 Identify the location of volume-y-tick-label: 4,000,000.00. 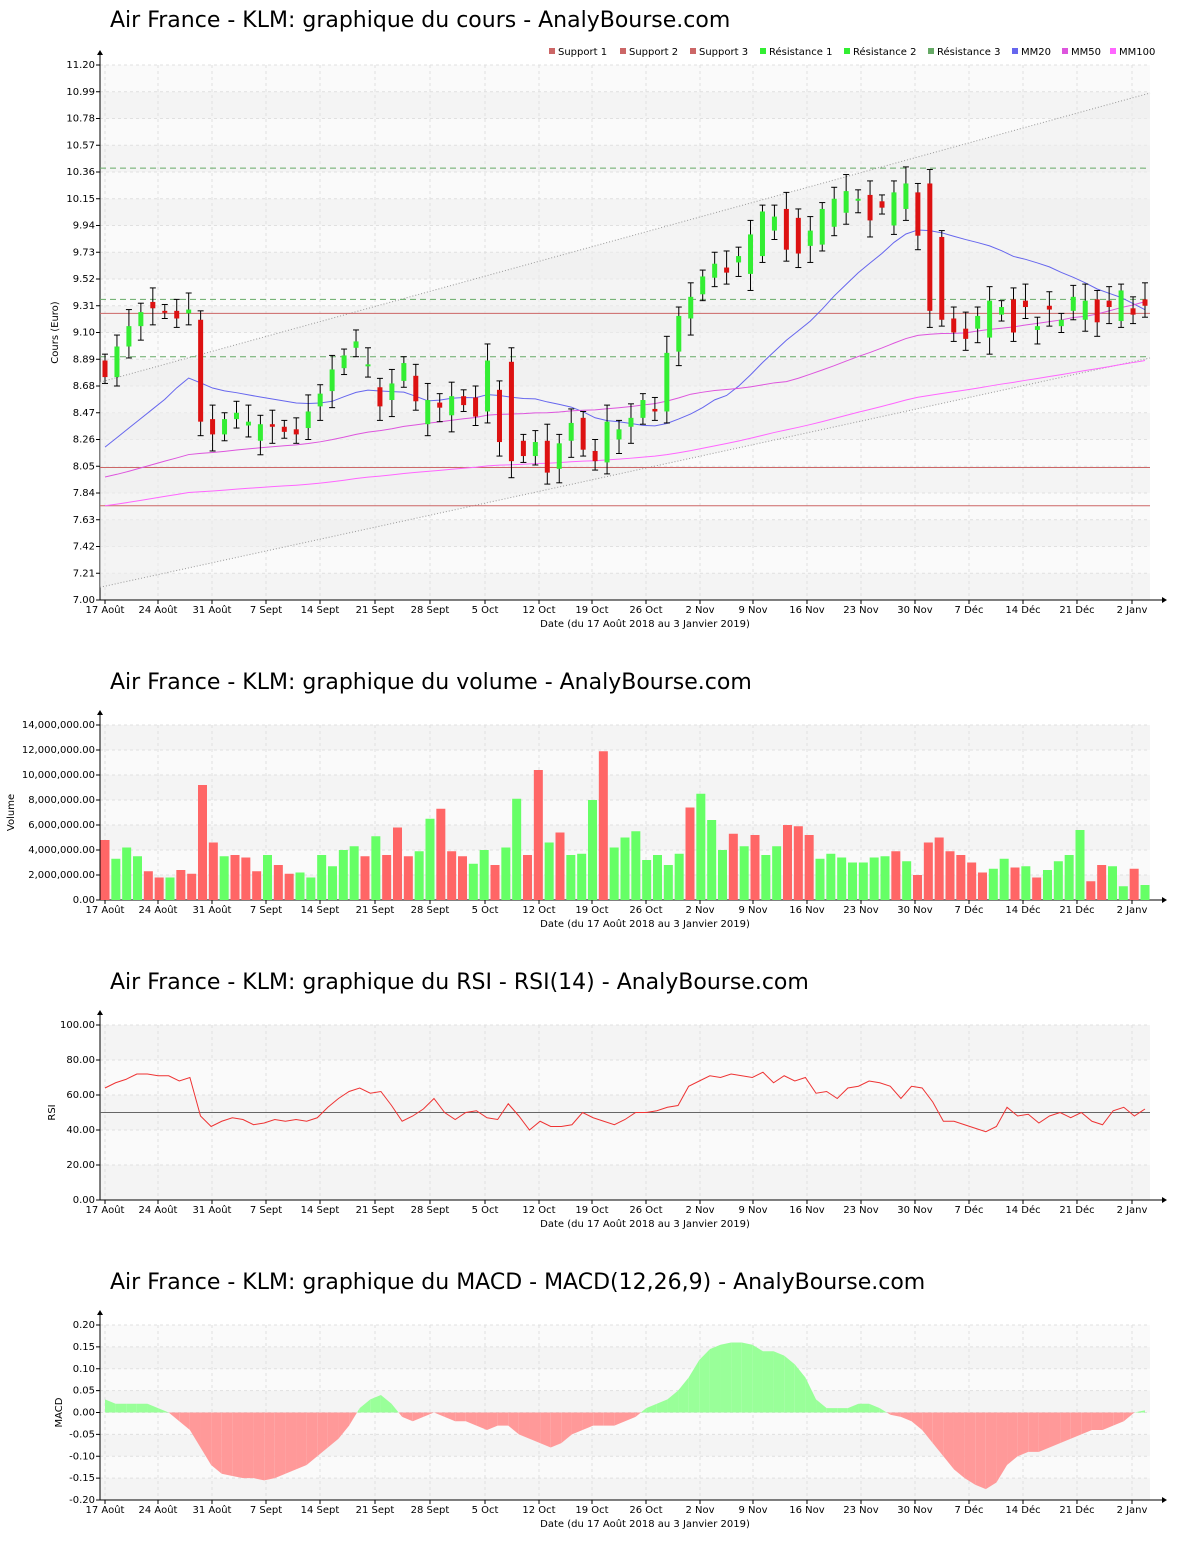
(61, 850).